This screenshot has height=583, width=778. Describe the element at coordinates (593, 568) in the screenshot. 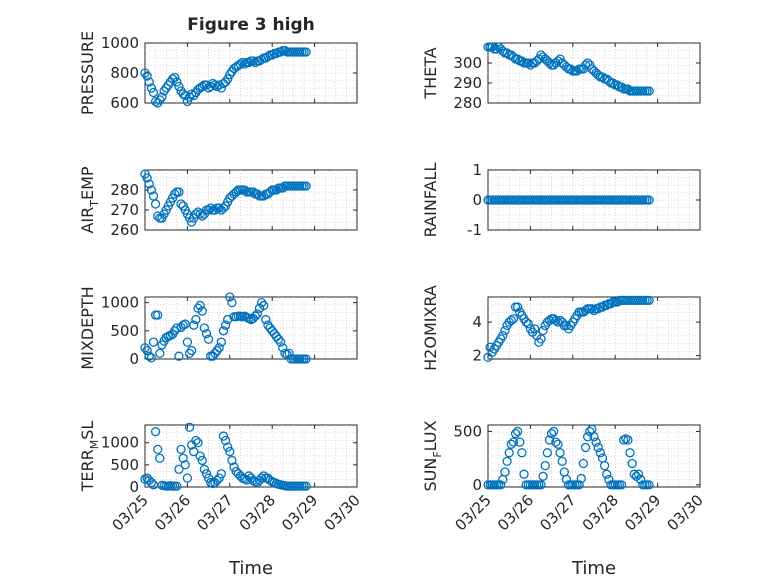

I see `x-axis-label-right: Time` at that location.